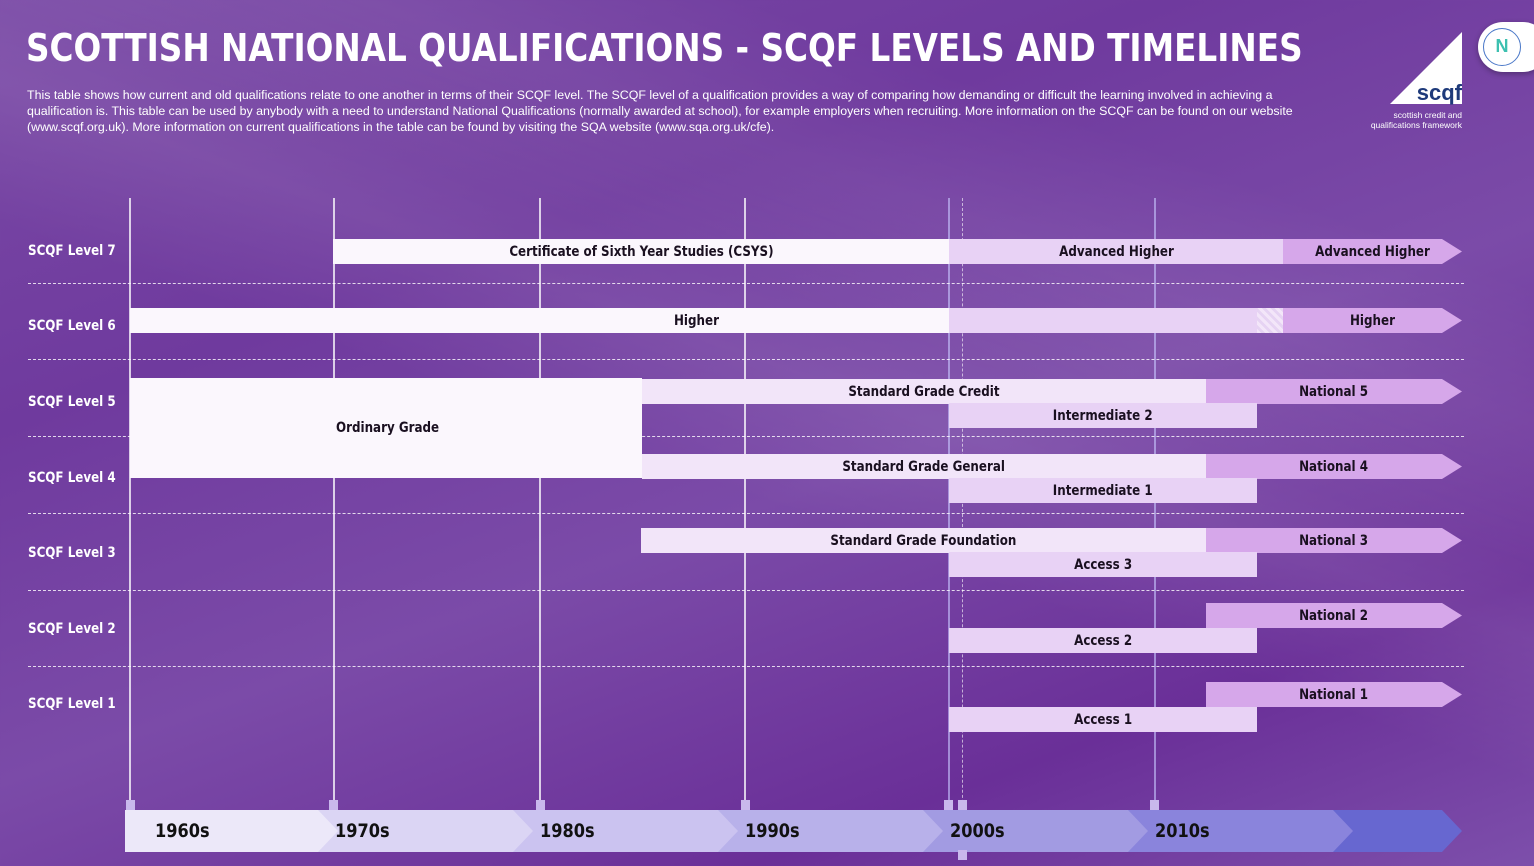 This screenshot has width=1534, height=866. What do you see at coordinates (1334, 615) in the screenshot?
I see `bar-national-2: National 2` at bounding box center [1334, 615].